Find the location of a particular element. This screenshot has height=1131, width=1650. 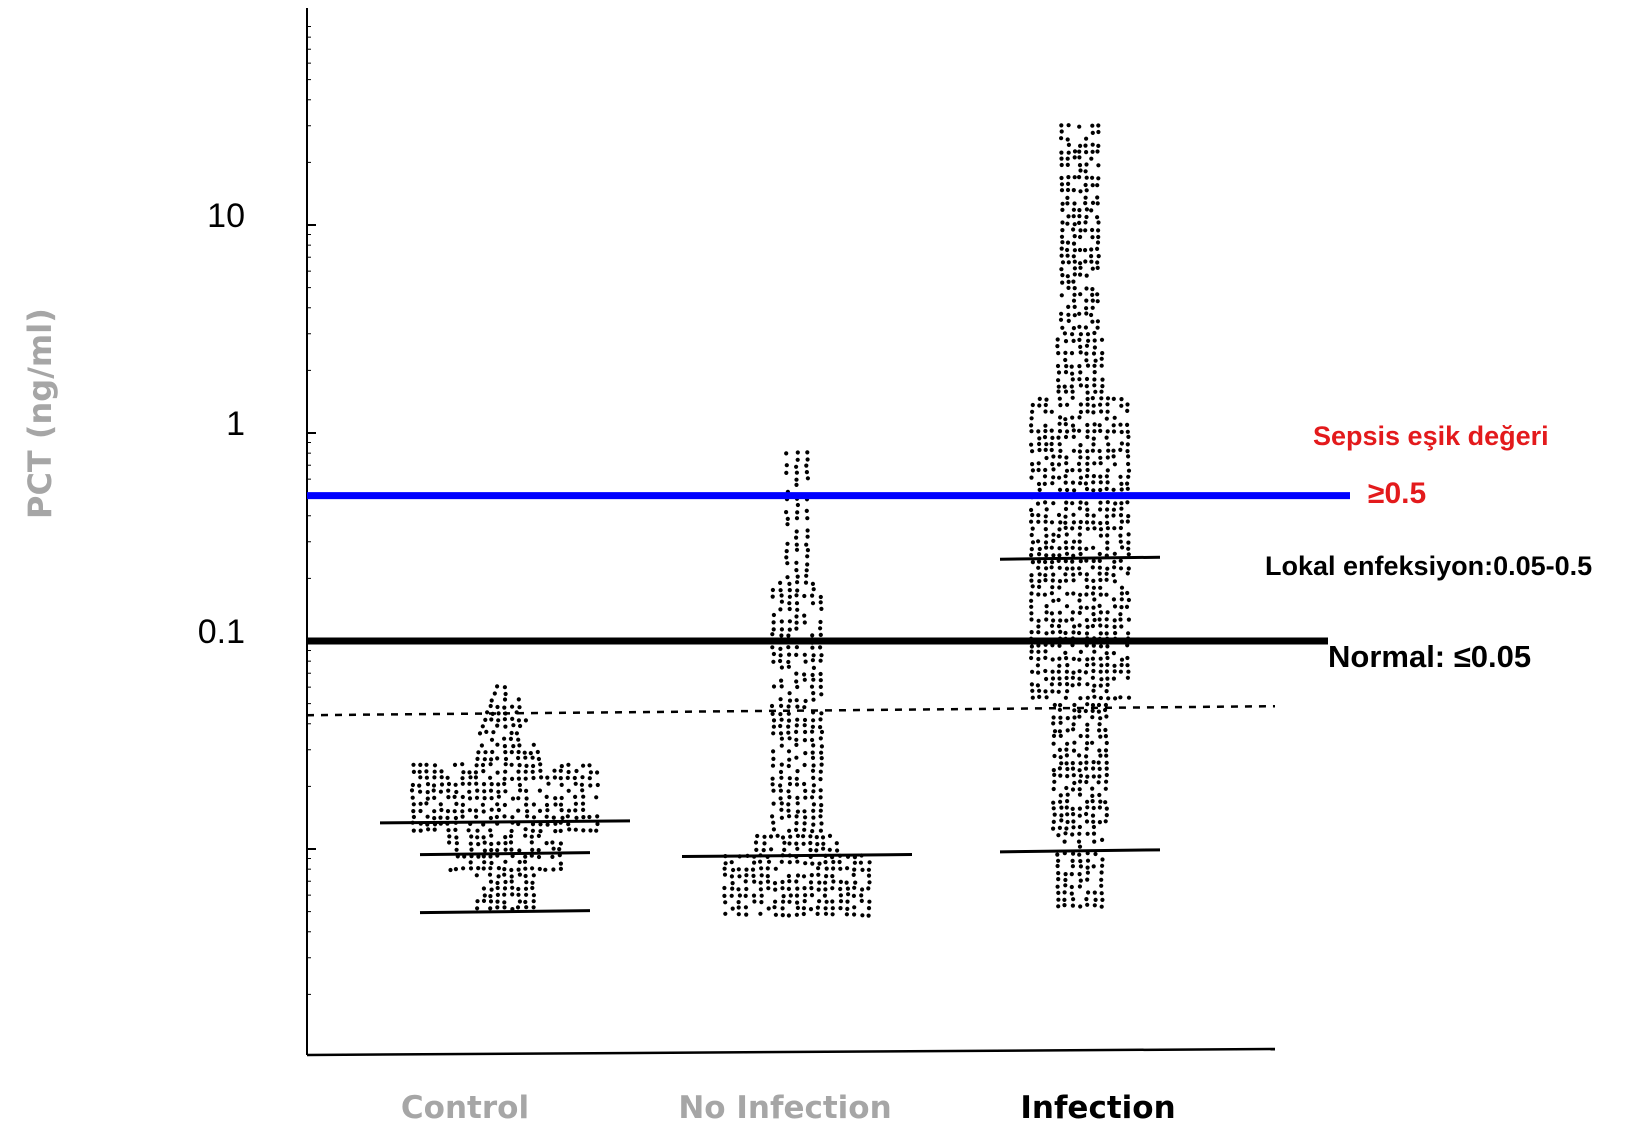

local-infection-label: Lokal enfeksiyon:0.05-0.5 is located at coordinates (1429, 566).